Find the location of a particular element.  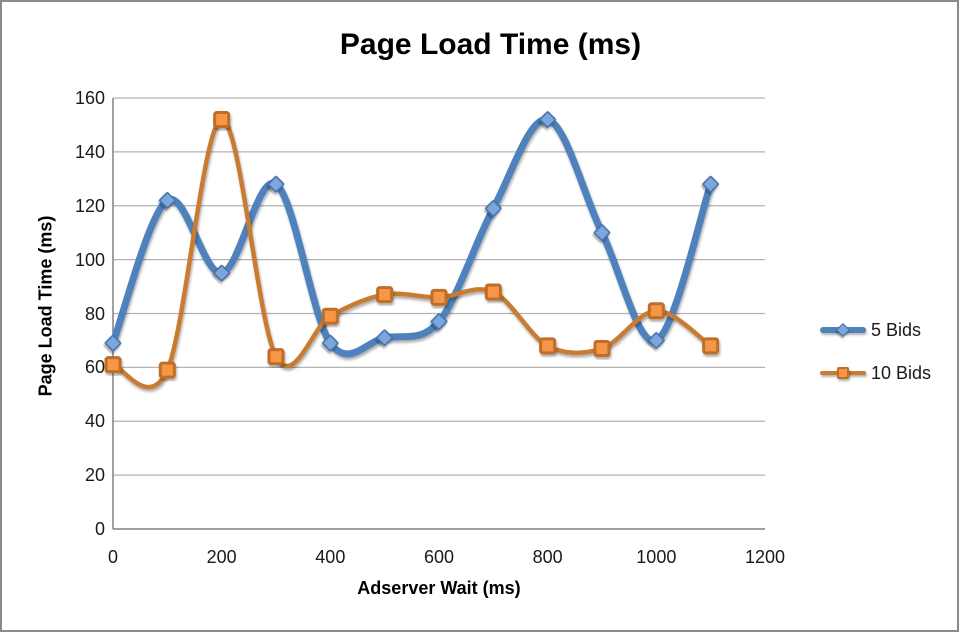

y-tick-label: 140 is located at coordinates (89, 151).